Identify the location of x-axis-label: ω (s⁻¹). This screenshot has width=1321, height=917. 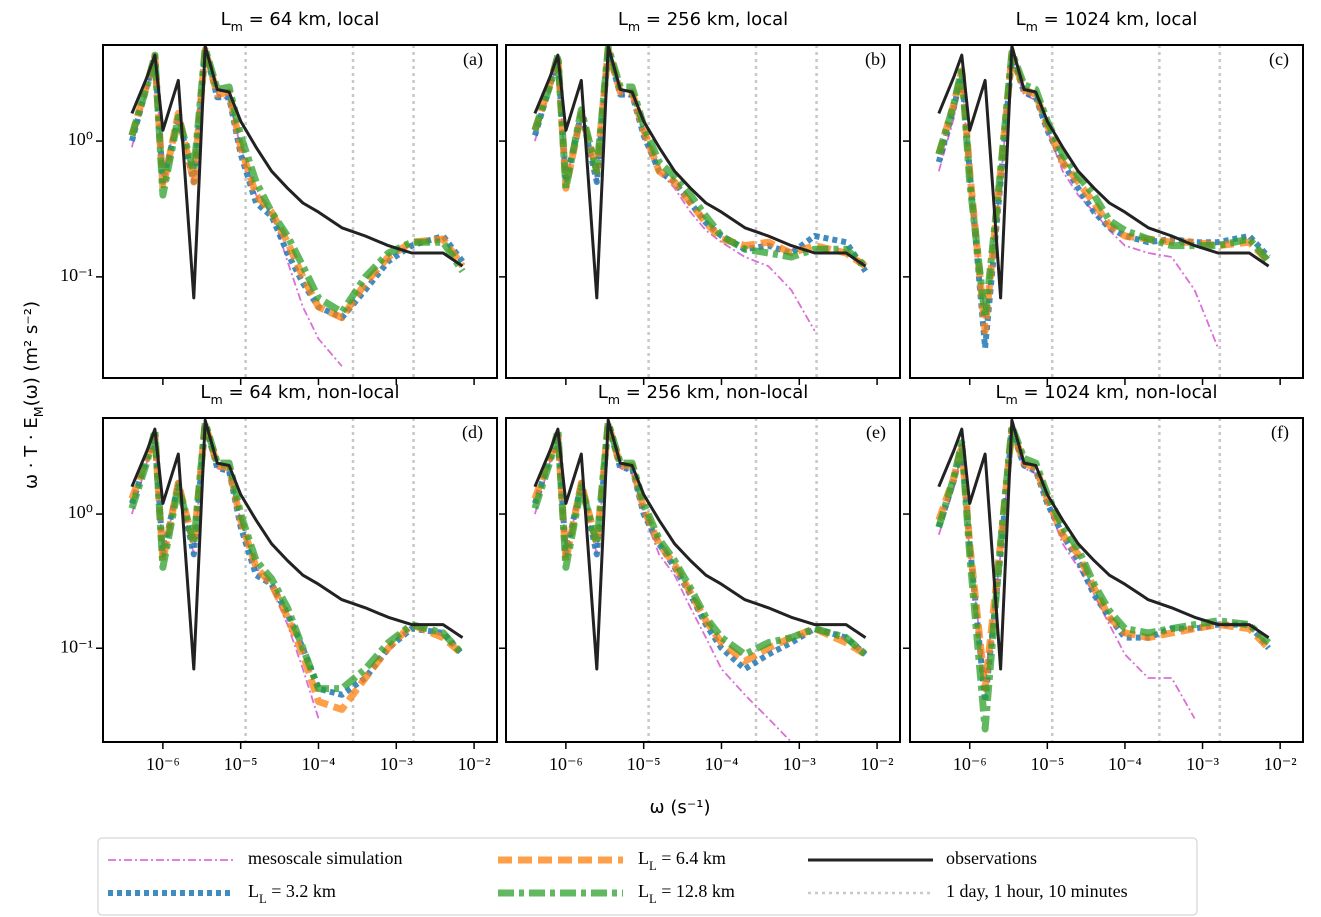
(680, 807).